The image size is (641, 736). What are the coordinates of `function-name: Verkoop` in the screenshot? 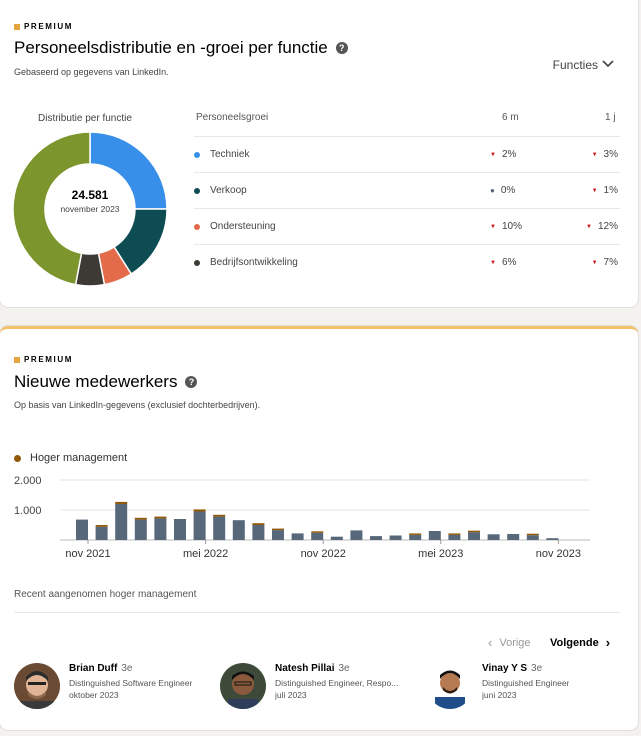 It's located at (228, 190).